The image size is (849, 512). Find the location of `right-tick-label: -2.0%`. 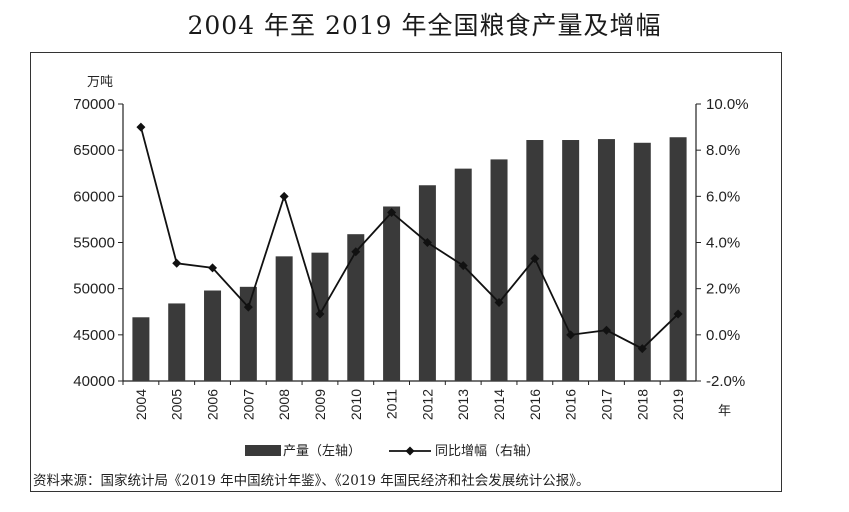

right-tick-label: -2.0% is located at coordinates (725, 381).